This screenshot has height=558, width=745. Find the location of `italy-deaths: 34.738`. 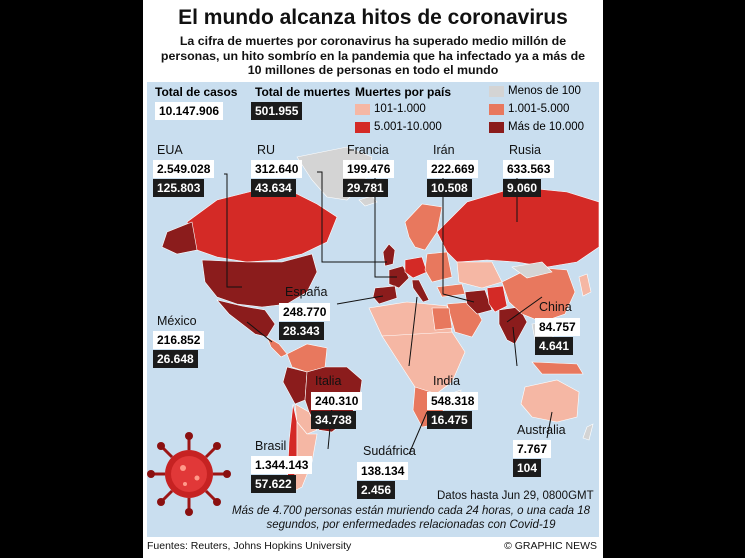

italy-deaths: 34.738 is located at coordinates (333, 420).